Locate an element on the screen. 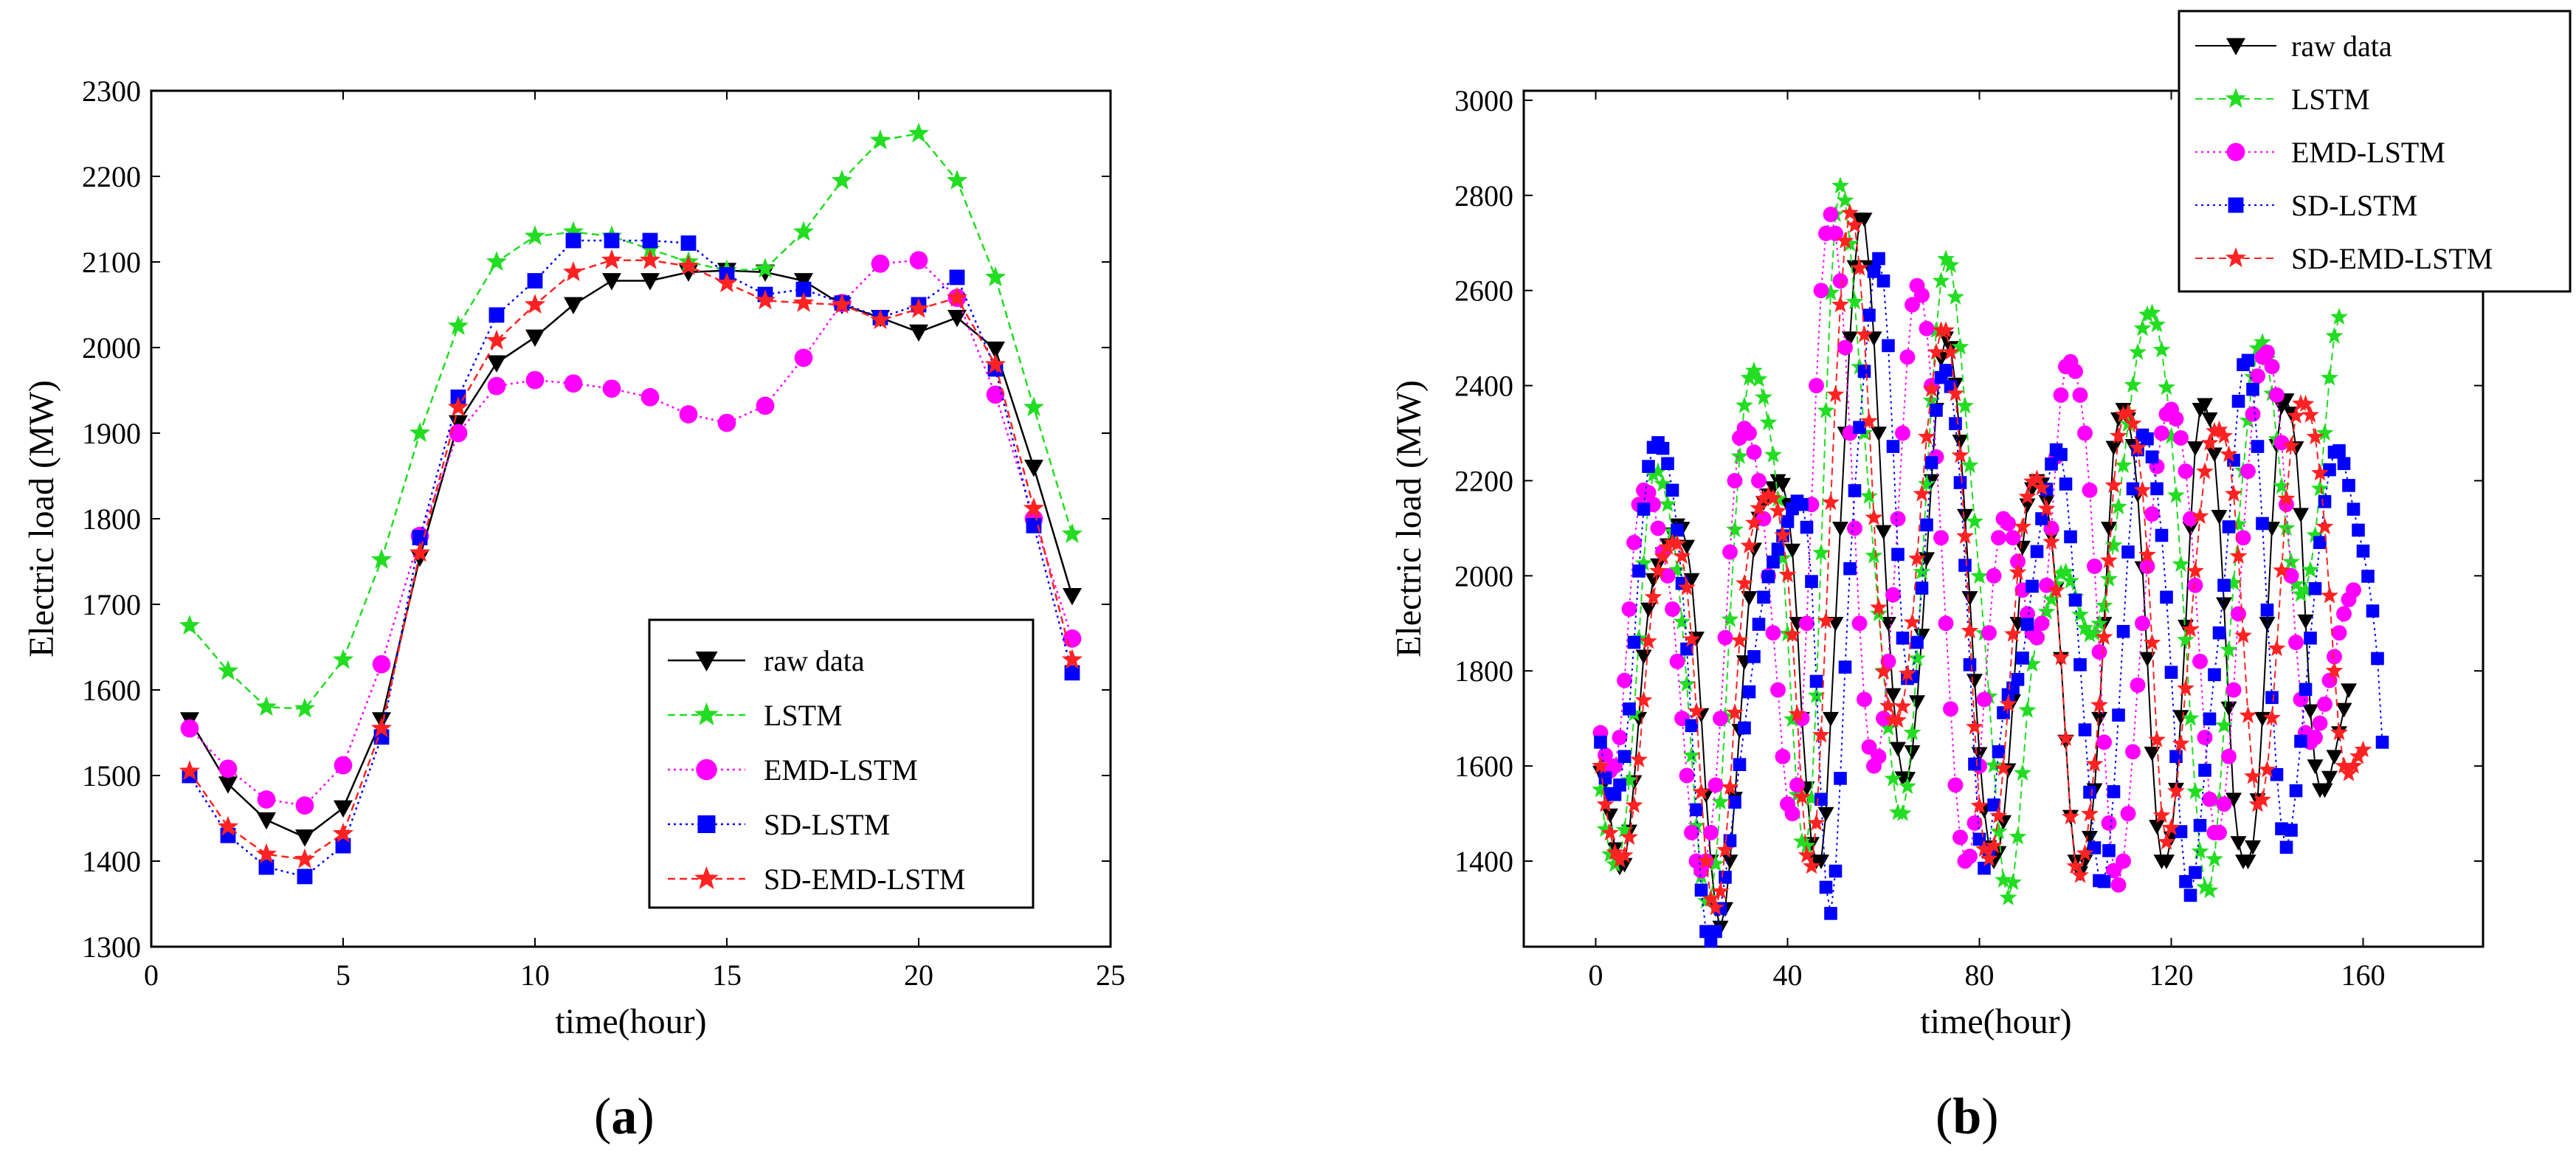 The width and height of the screenshot is (2576, 1157). y-tick-label: 1900 is located at coordinates (111, 433).